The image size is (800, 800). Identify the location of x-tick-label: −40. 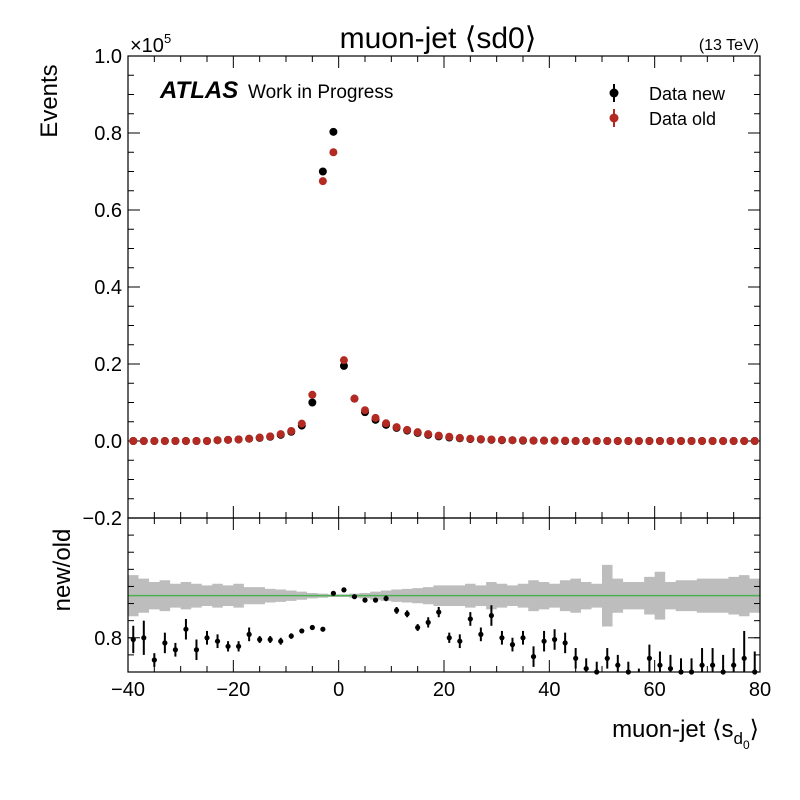
(128, 690).